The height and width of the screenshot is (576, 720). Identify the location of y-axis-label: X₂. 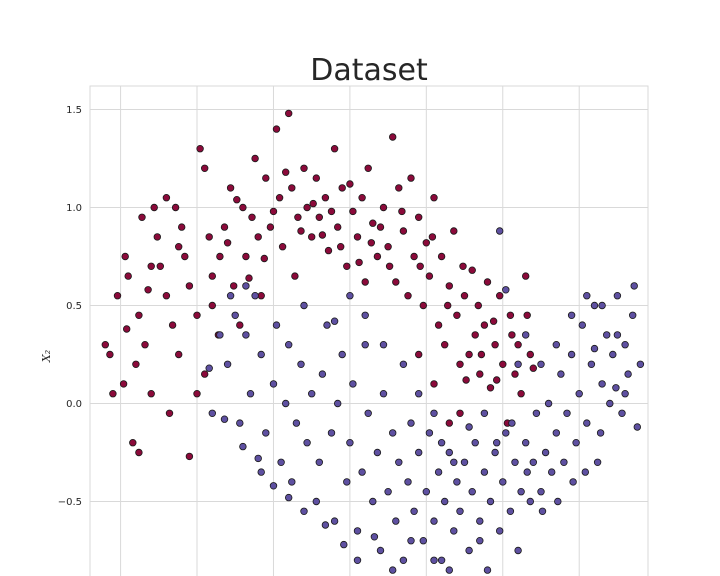
(46, 356).